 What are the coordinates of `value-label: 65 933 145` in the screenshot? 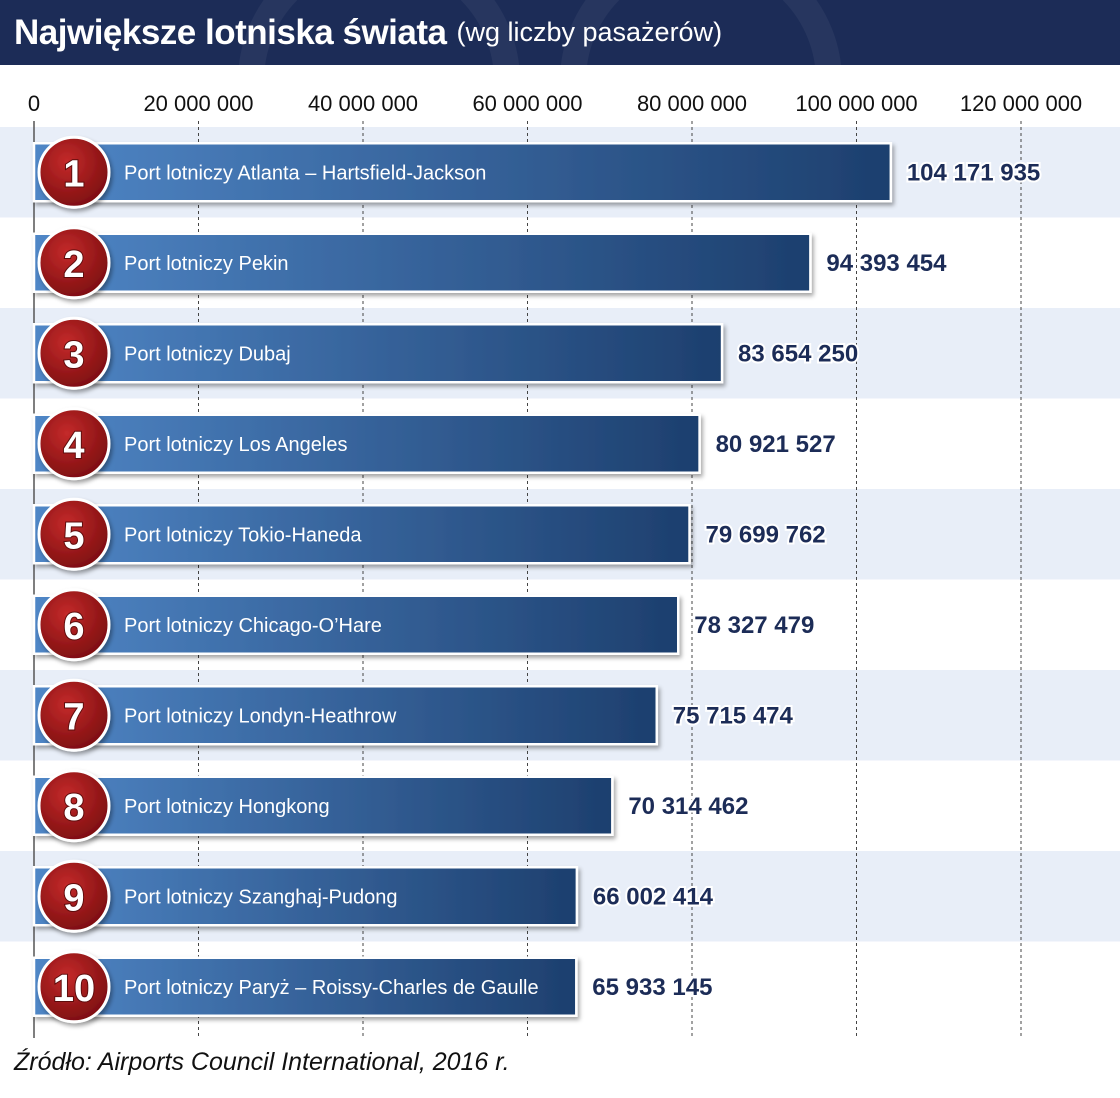 It's located at (652, 987).